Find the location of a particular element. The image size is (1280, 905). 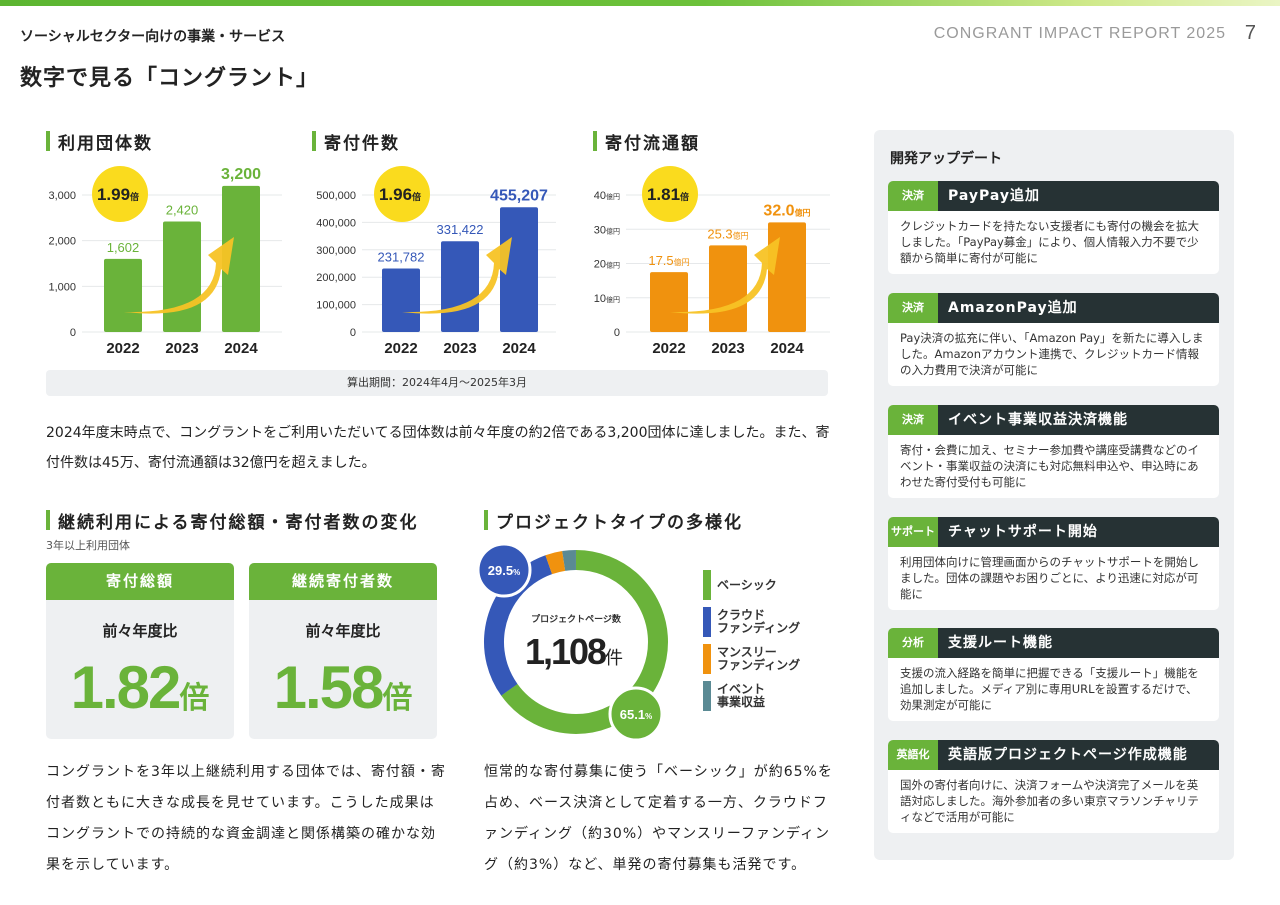

y-tick-label: 300,000 is located at coordinates (336, 251).